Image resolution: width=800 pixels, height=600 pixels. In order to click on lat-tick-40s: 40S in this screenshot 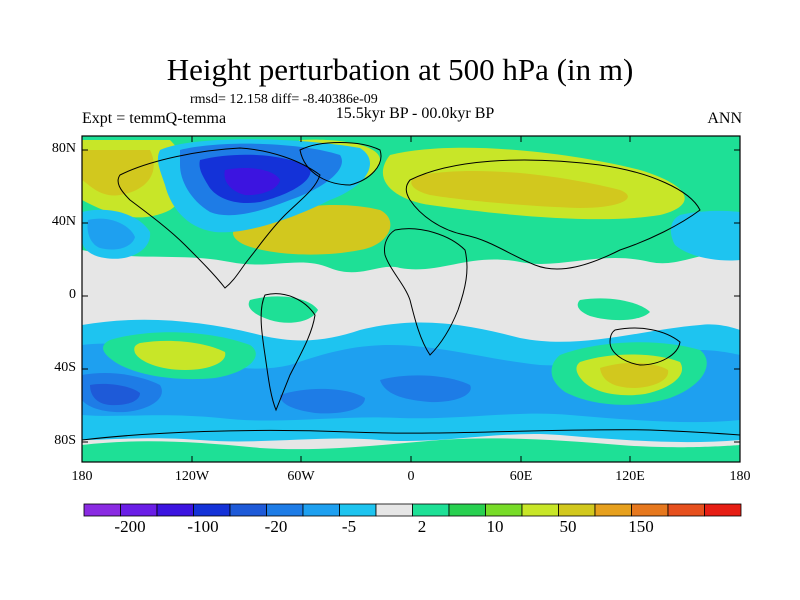, I will do `click(65, 367)`.